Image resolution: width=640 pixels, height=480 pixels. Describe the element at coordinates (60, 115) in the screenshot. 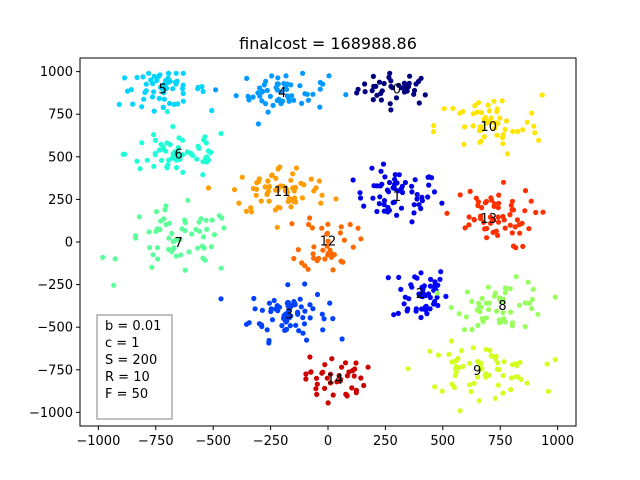

I see `y-tick-label: 750` at that location.